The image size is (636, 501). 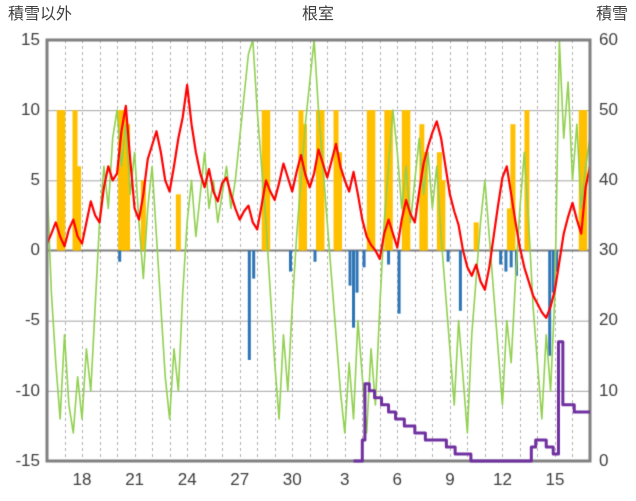 What do you see at coordinates (40, 14) in the screenshot?
I see `left-axis-title: 積雪以外` at bounding box center [40, 14].